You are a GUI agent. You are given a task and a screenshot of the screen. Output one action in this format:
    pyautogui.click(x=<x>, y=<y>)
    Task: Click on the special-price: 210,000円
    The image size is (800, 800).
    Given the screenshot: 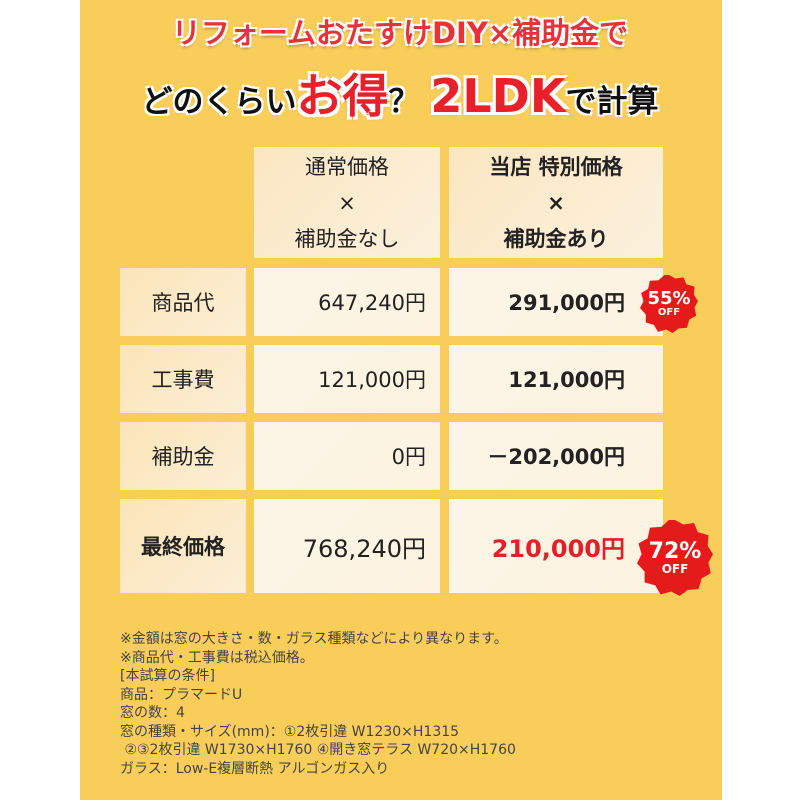 What is the action you would take?
    pyautogui.click(x=556, y=546)
    